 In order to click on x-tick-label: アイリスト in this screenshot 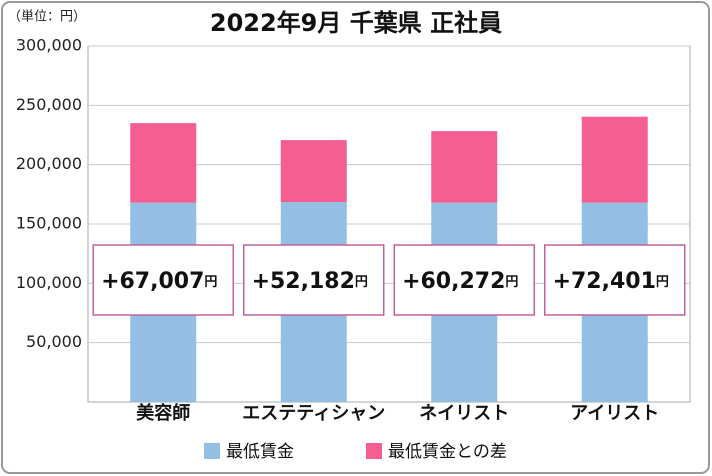, I will do `click(614, 413)`.